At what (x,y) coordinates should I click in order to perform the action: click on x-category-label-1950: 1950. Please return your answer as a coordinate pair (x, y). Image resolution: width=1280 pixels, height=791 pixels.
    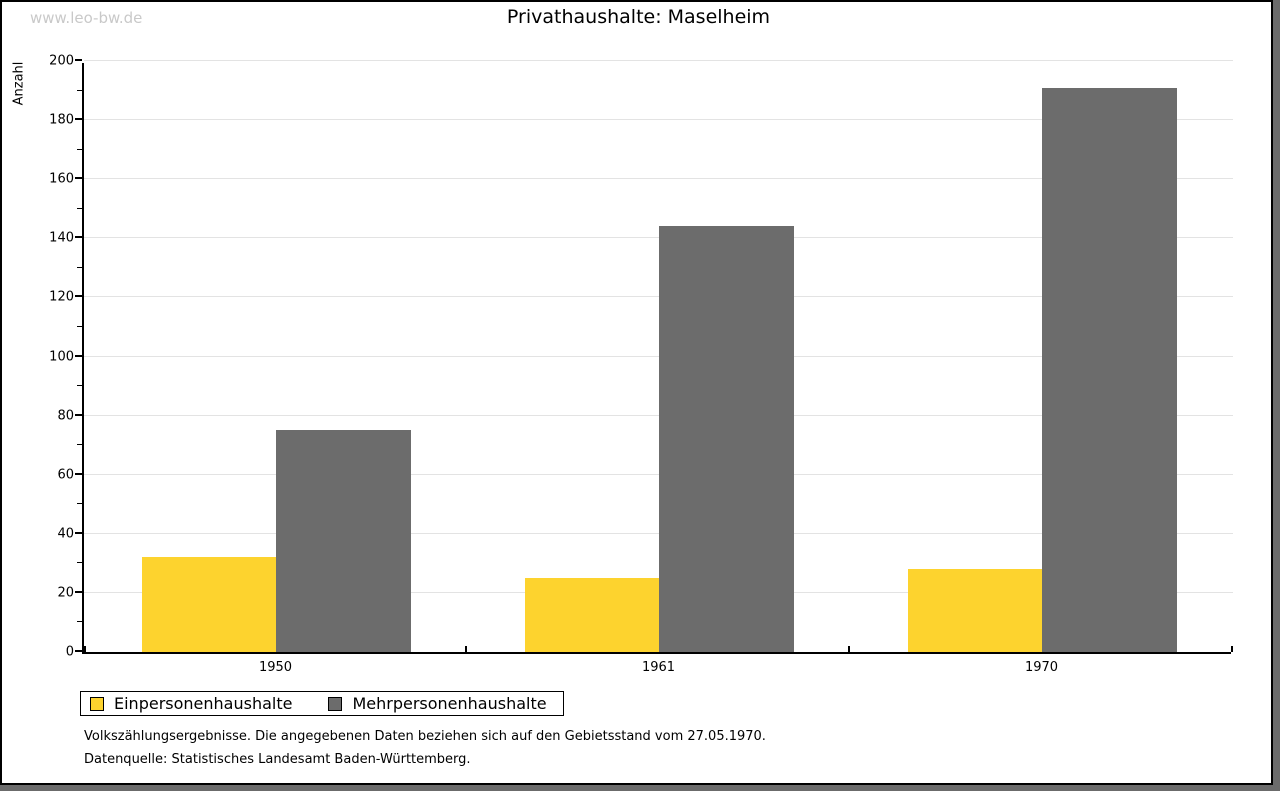
    Looking at the image, I should click on (275, 667).